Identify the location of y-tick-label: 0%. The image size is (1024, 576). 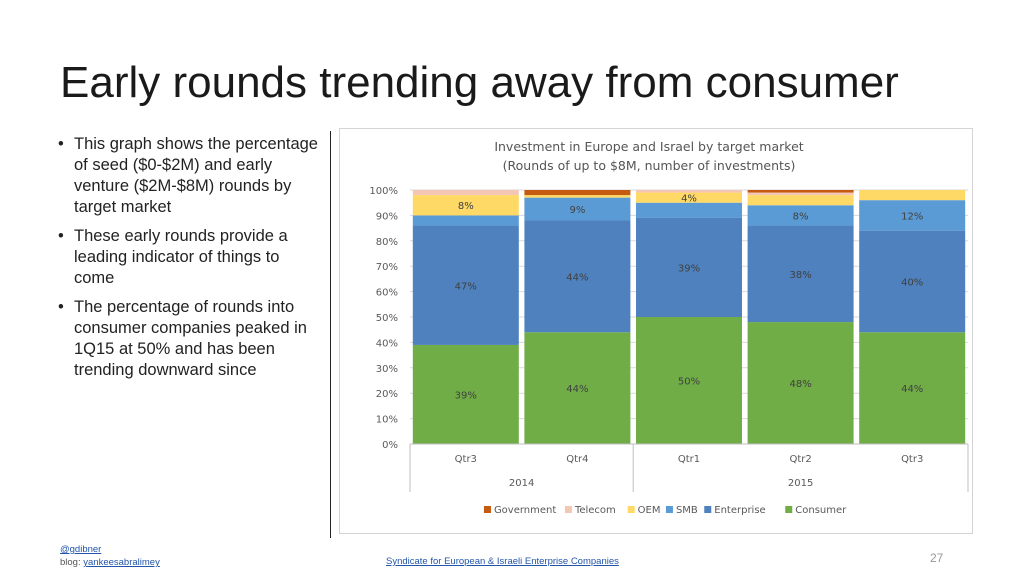
(390, 445).